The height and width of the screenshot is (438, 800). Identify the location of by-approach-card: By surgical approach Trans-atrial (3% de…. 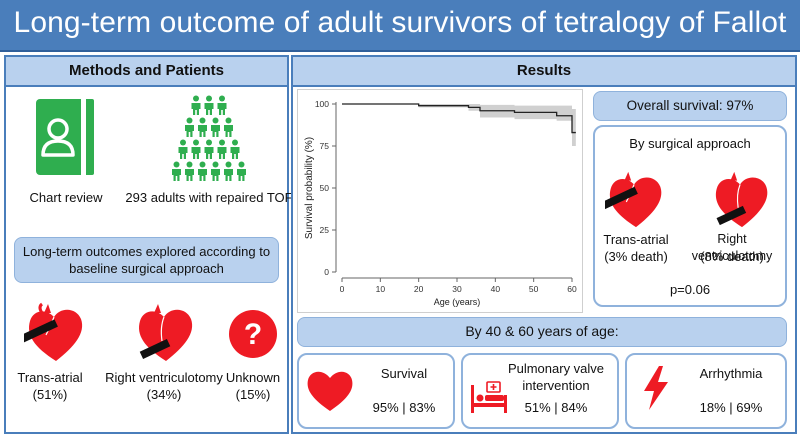
(690, 216).